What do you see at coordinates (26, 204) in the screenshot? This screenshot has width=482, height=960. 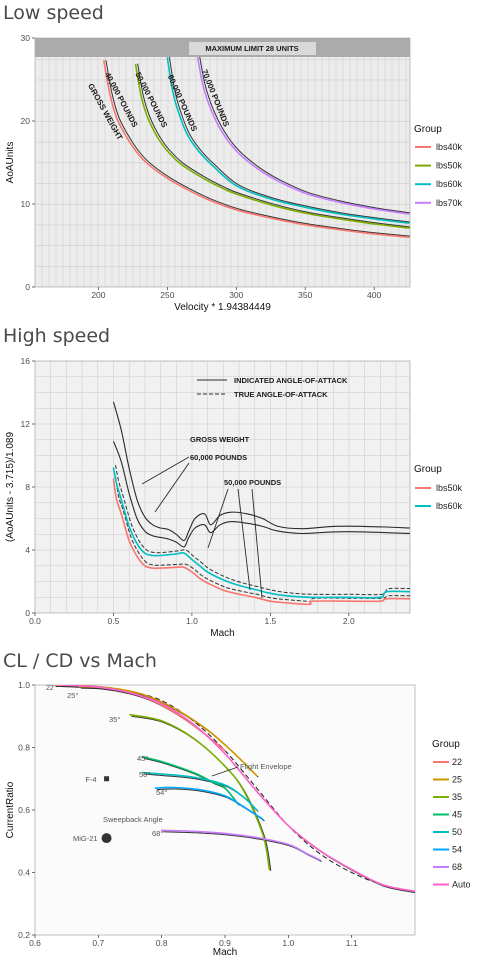 I see `y-tick-label: 10` at bounding box center [26, 204].